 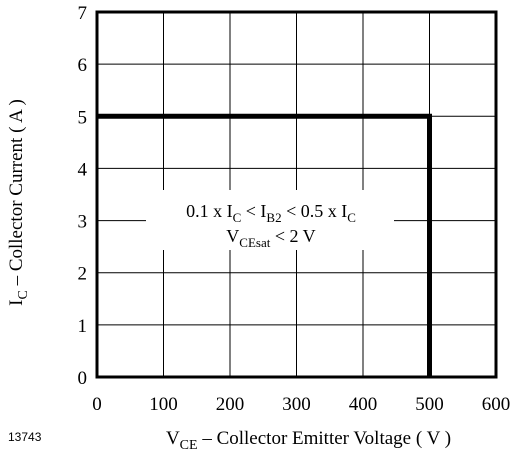 I want to click on x-tick-label: 400, so click(x=363, y=404).